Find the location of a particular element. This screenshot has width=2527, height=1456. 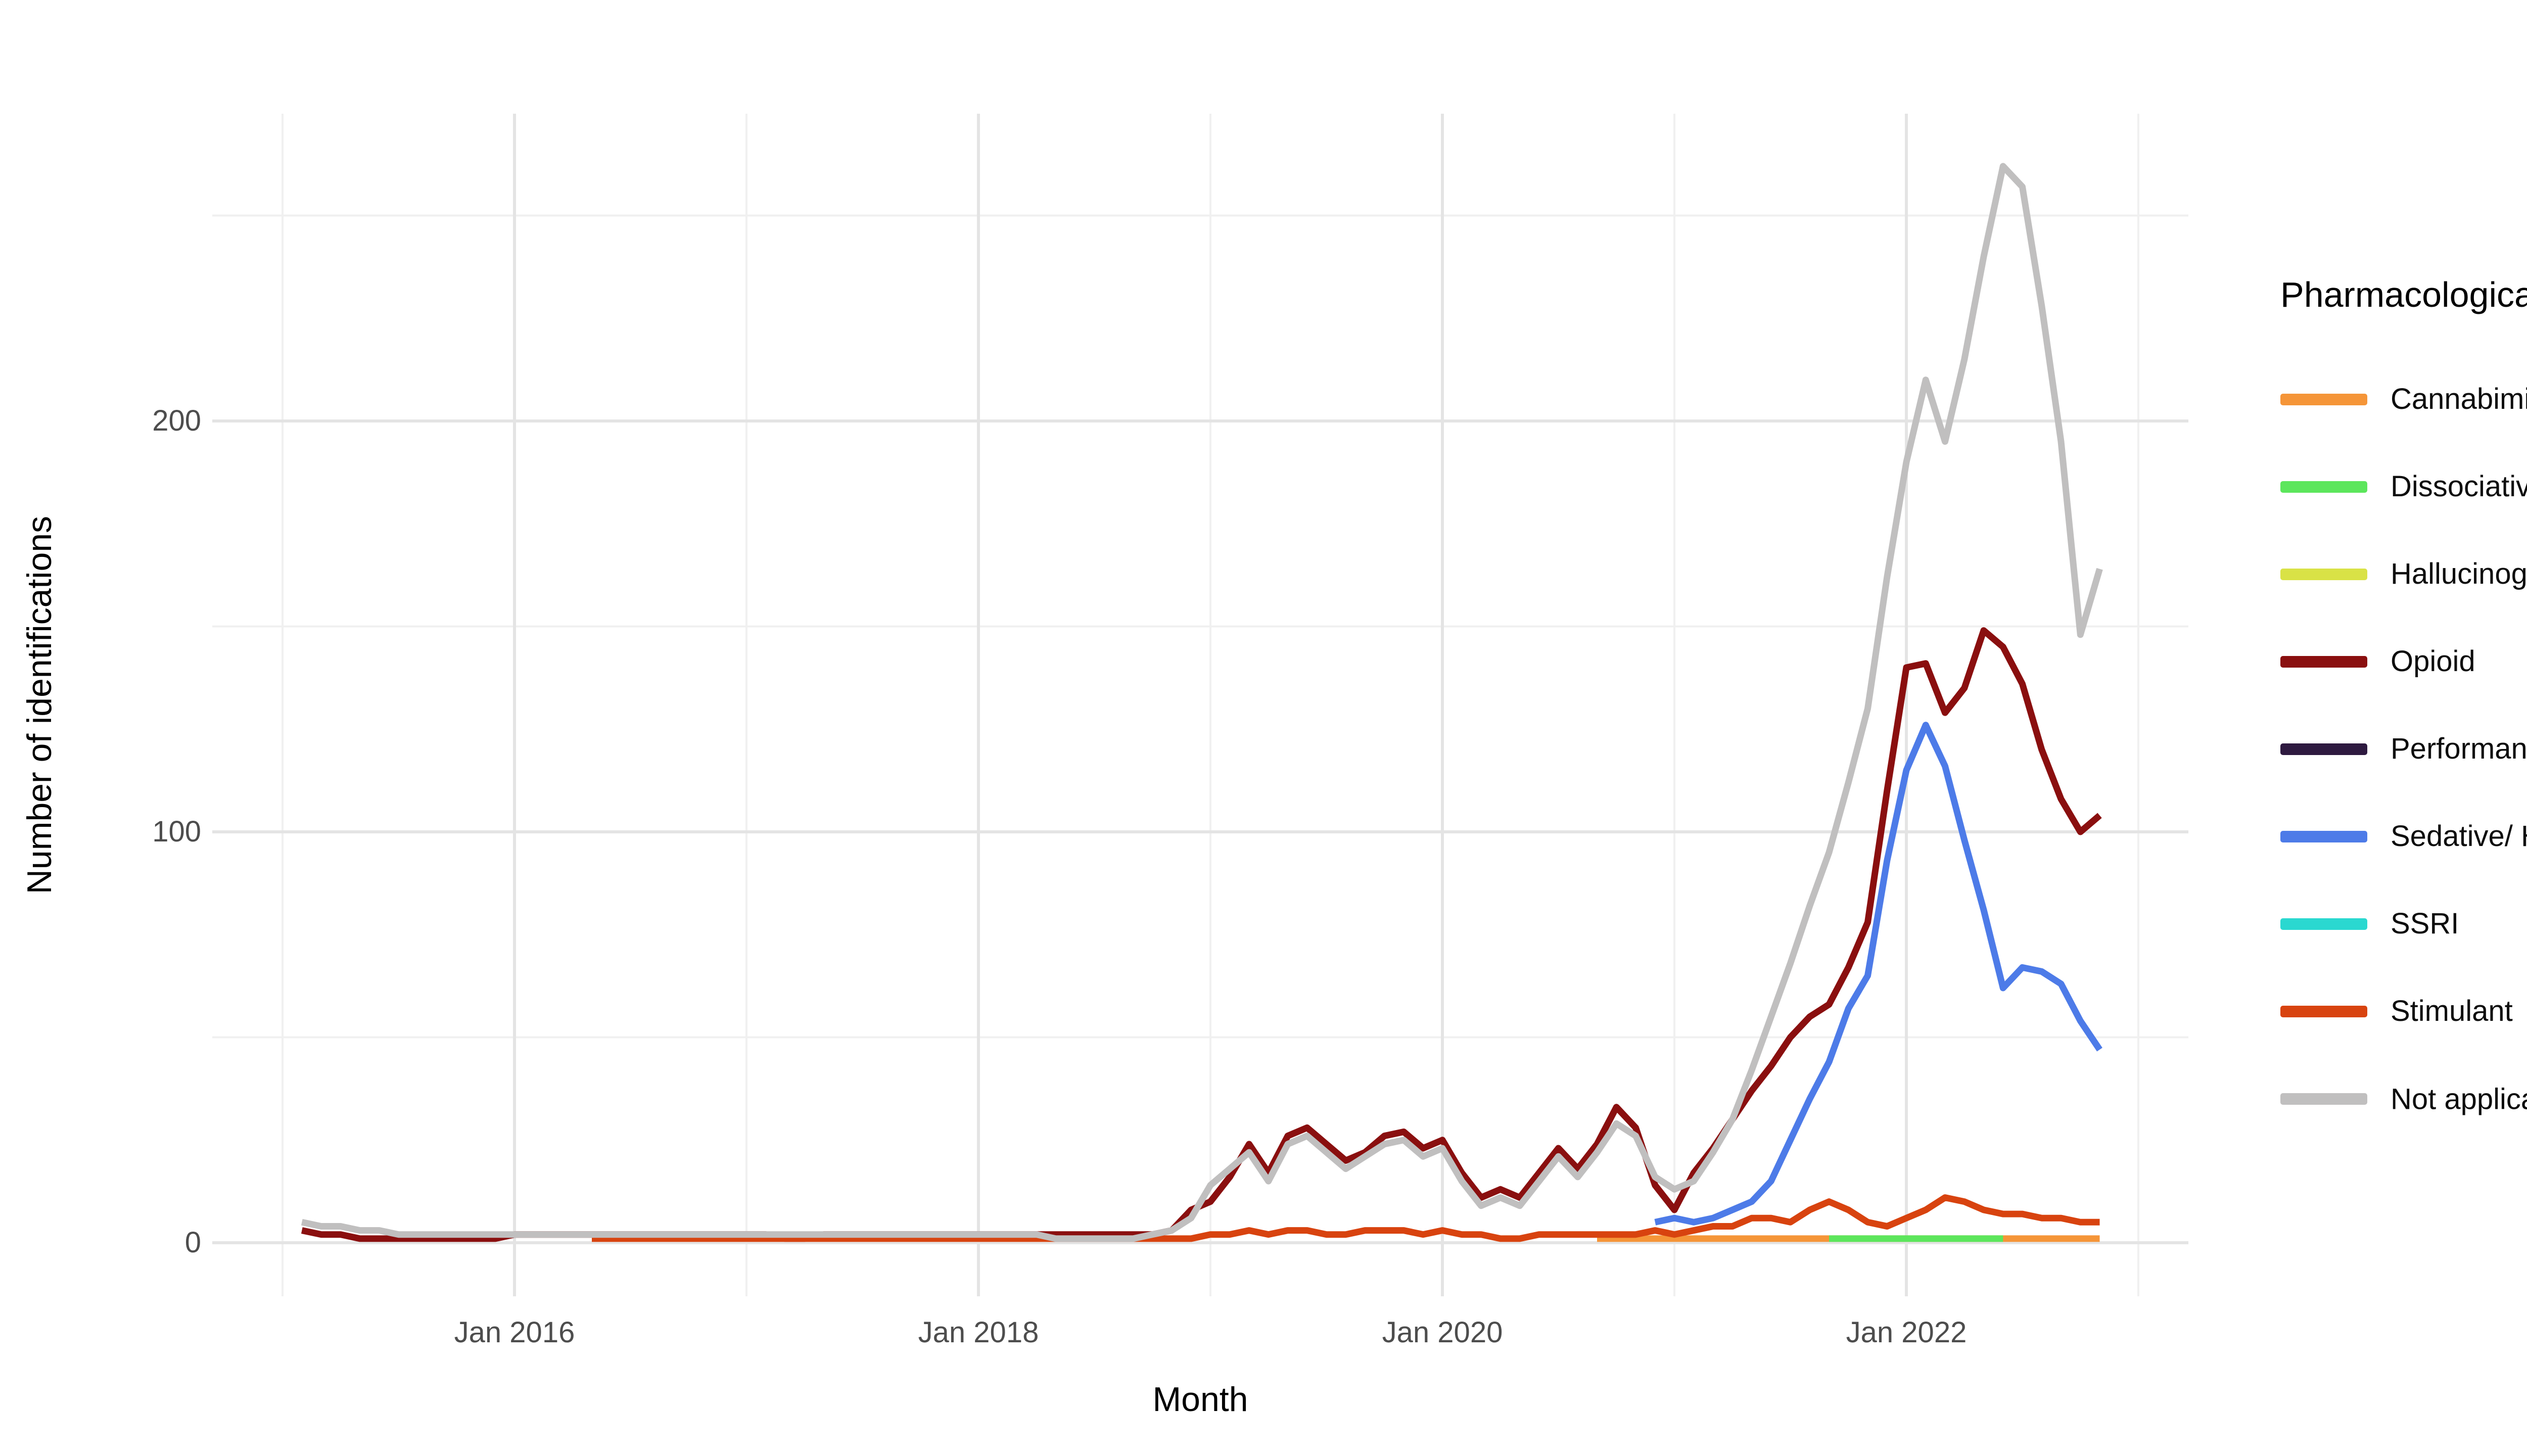

legend-entry-dissociative: Dissociative is located at coordinates (2403, 486).